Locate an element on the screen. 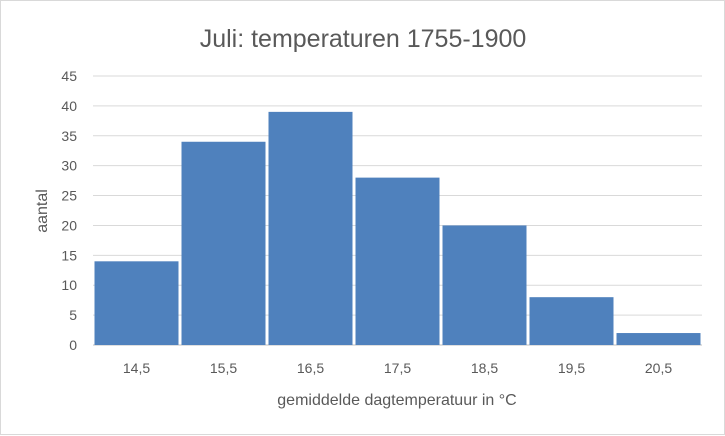 This screenshot has width=725, height=436. x-tick-label: 15,5 is located at coordinates (223, 368).